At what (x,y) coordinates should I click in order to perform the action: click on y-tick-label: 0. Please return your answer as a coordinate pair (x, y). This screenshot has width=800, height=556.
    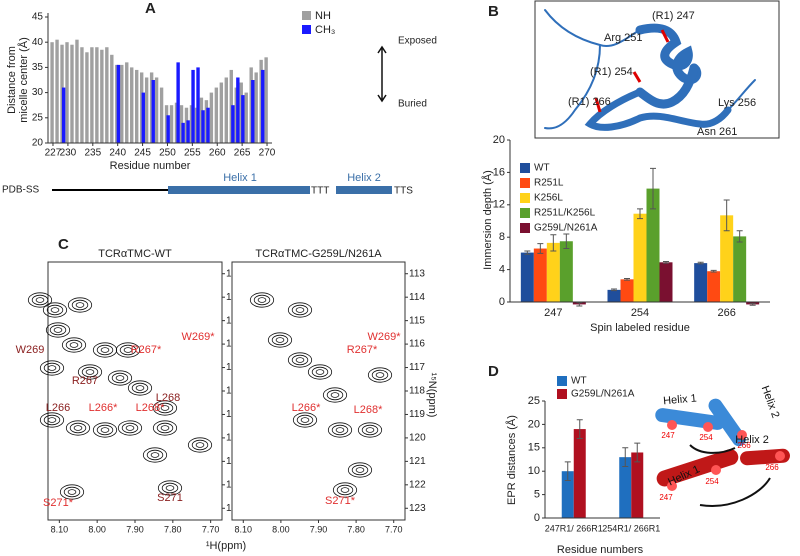
    Looking at the image, I should click on (537, 518).